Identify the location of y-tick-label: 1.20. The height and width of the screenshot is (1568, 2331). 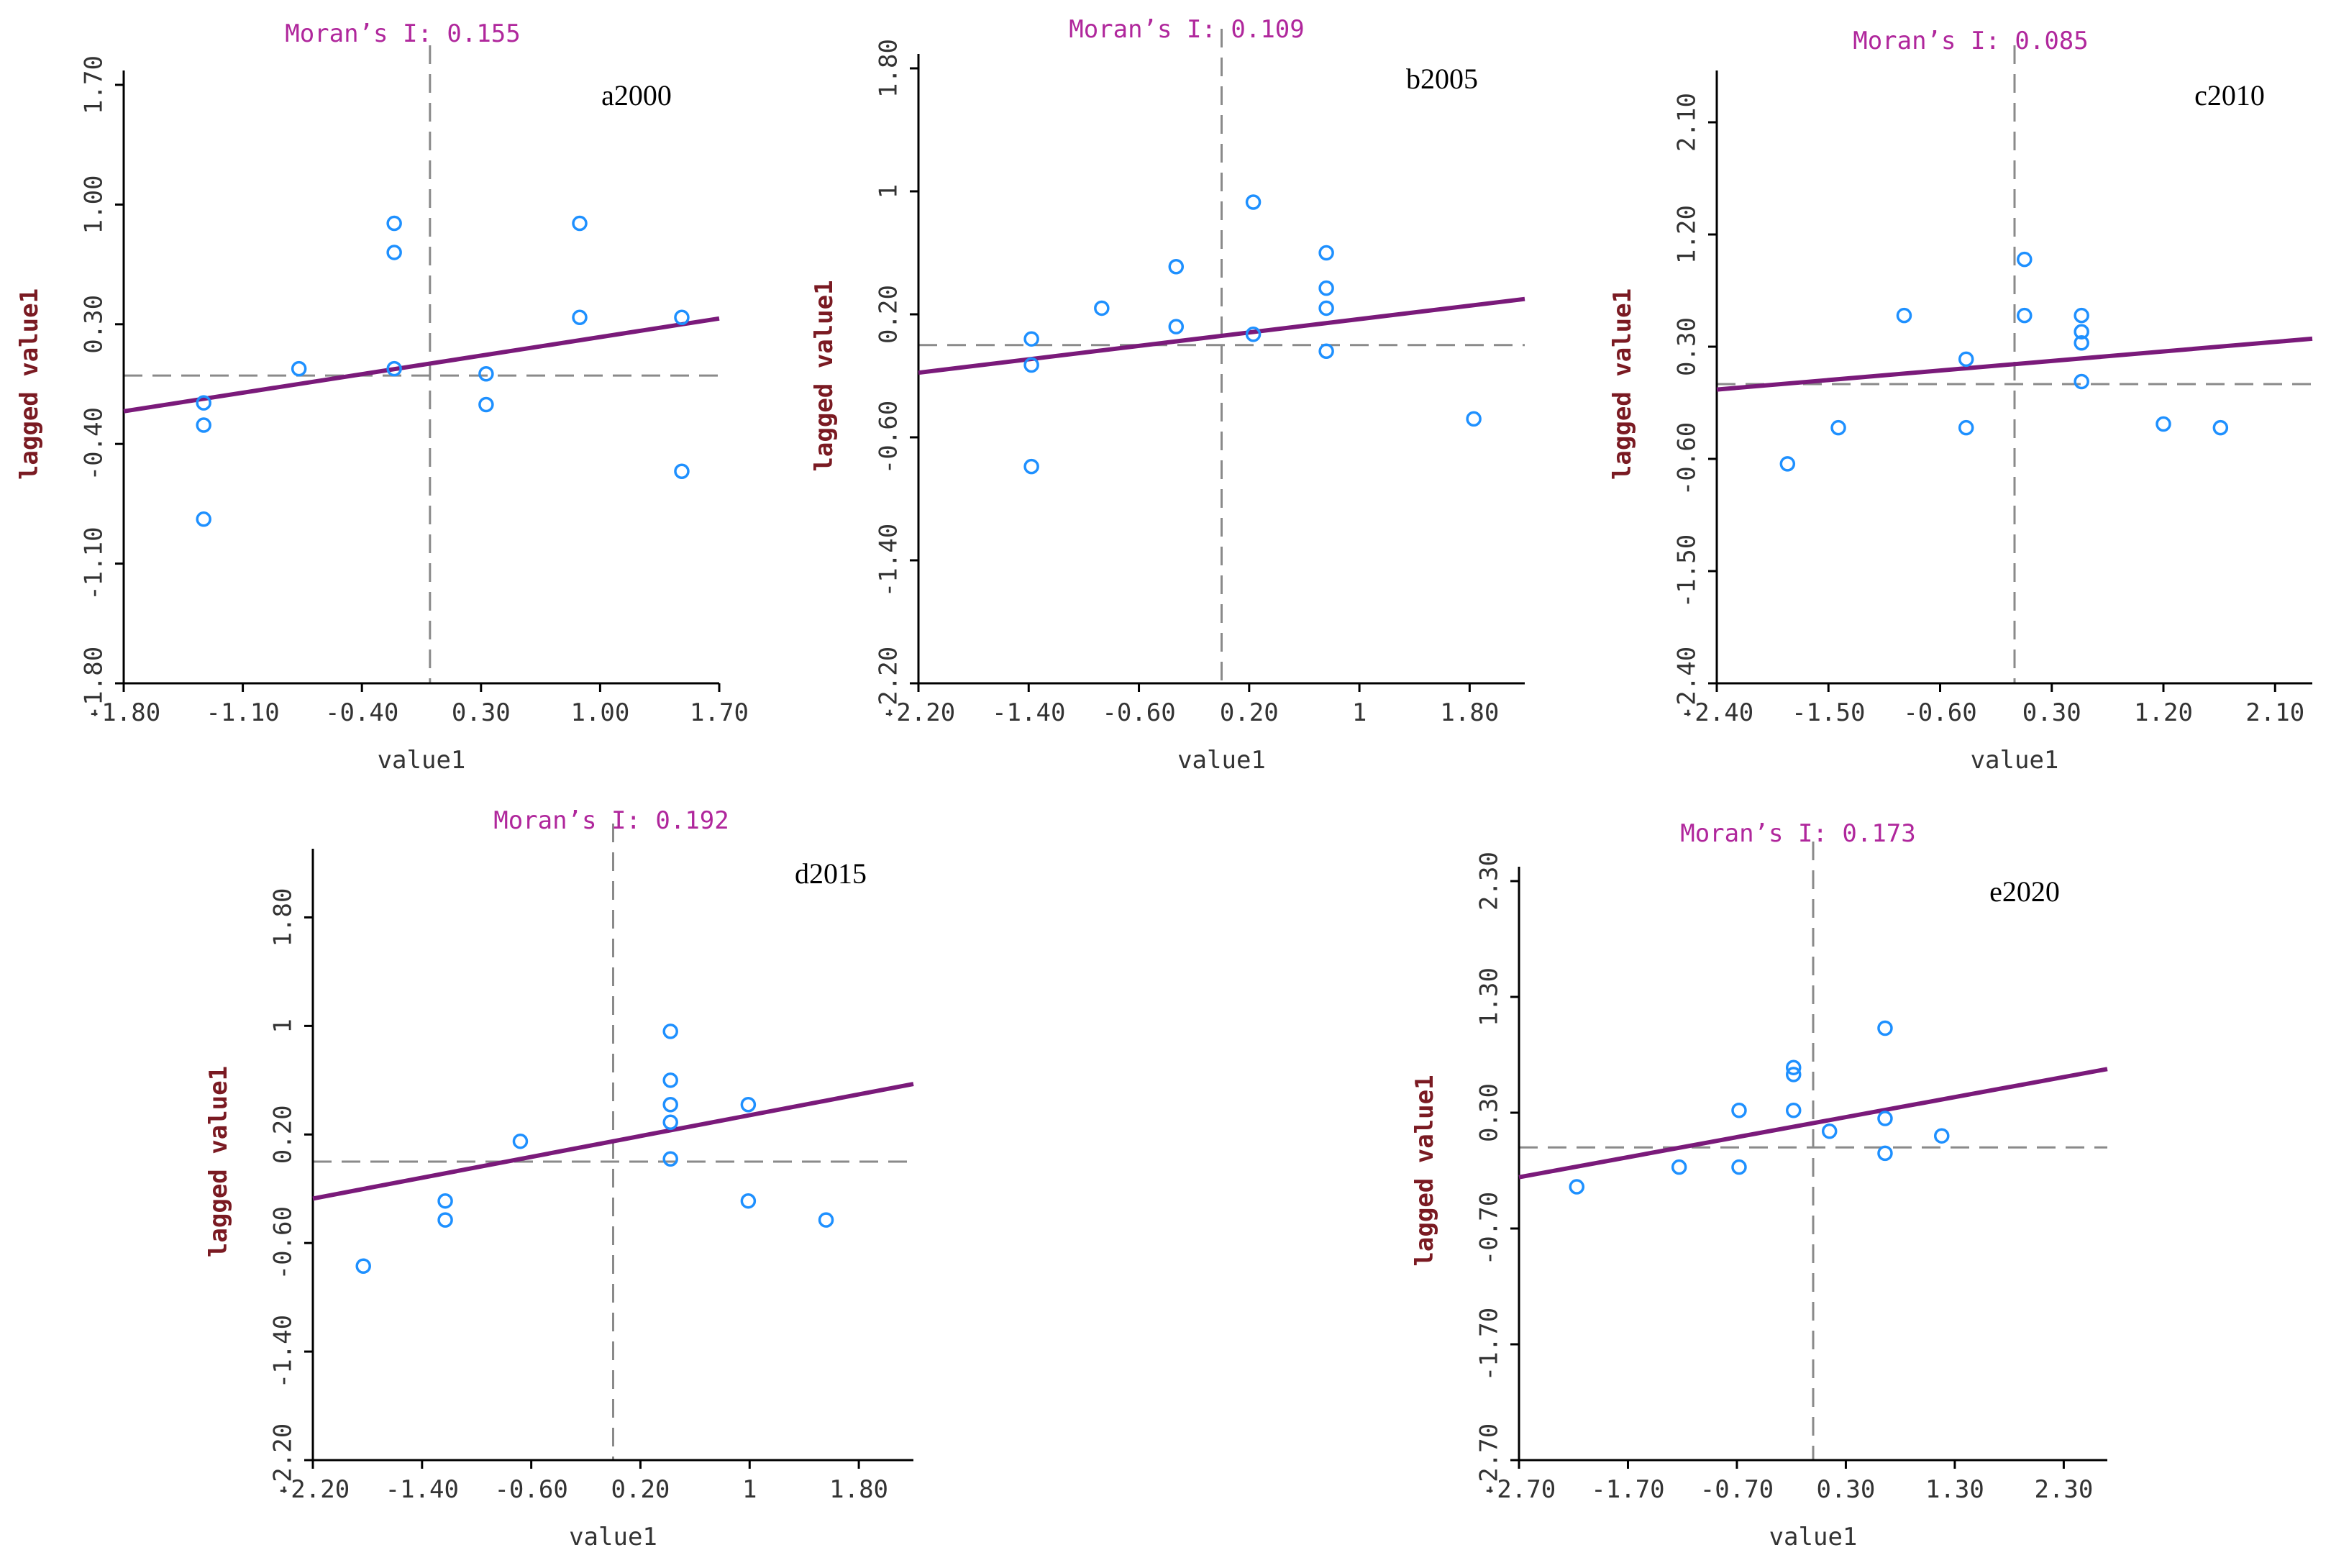
(1687, 235).